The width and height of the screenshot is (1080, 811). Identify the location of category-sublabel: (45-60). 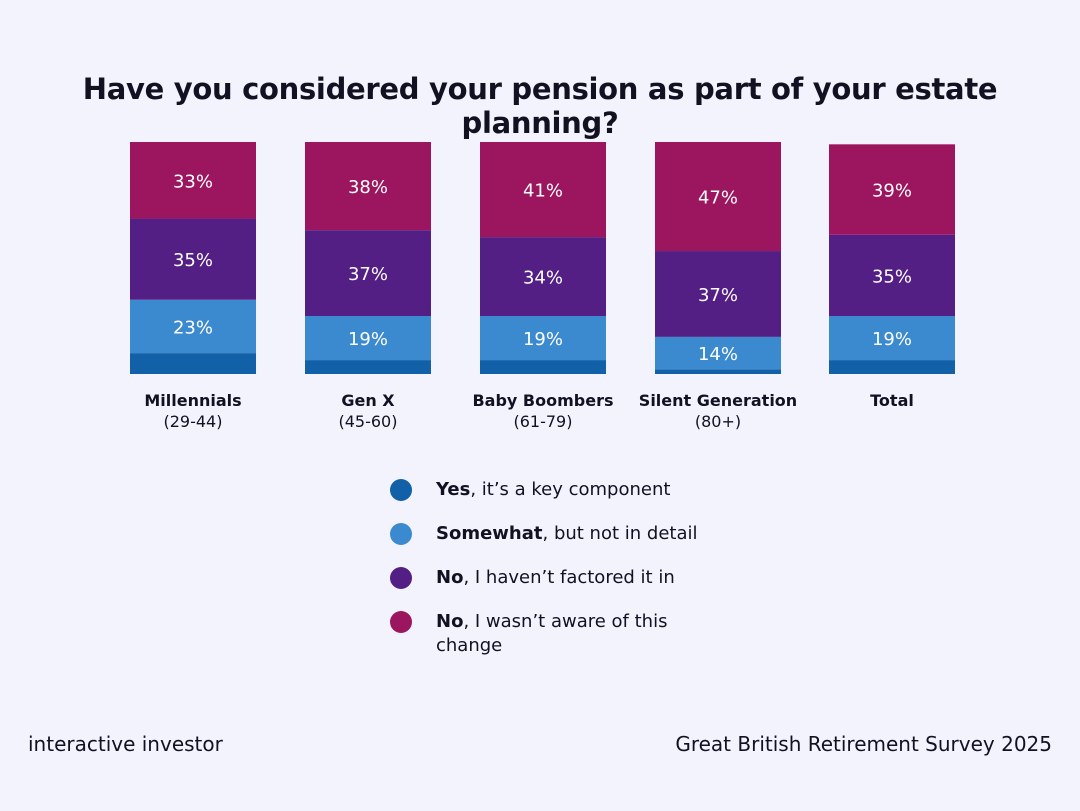
(368, 421).